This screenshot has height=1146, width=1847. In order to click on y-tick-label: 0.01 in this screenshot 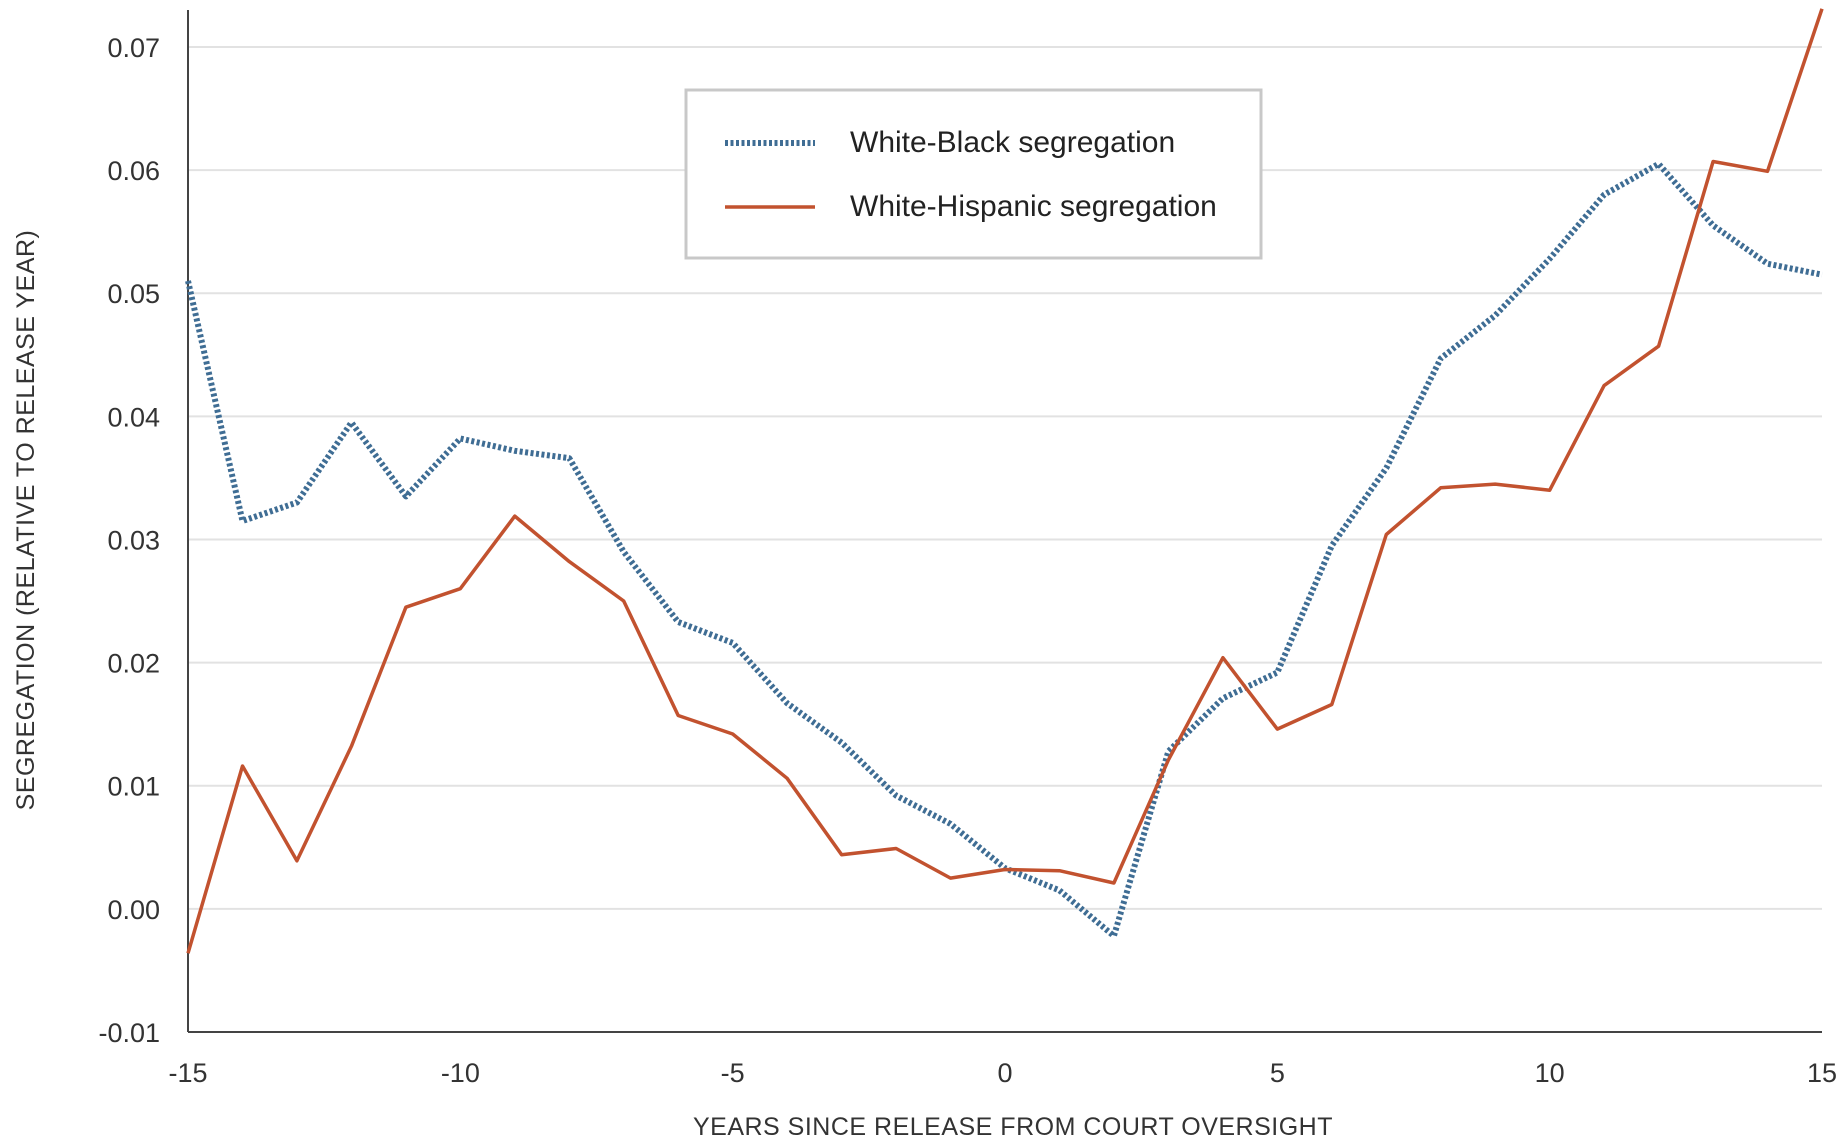, I will do `click(133, 787)`.